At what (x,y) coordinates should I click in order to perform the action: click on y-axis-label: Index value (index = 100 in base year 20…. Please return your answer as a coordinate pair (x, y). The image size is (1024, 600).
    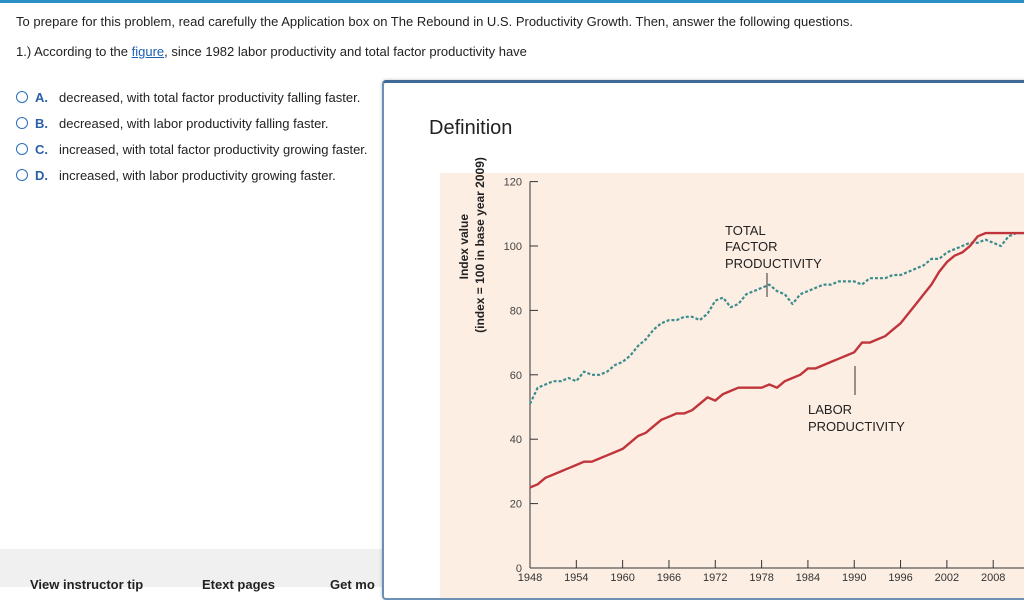
    Looking at the image, I should click on (472, 245).